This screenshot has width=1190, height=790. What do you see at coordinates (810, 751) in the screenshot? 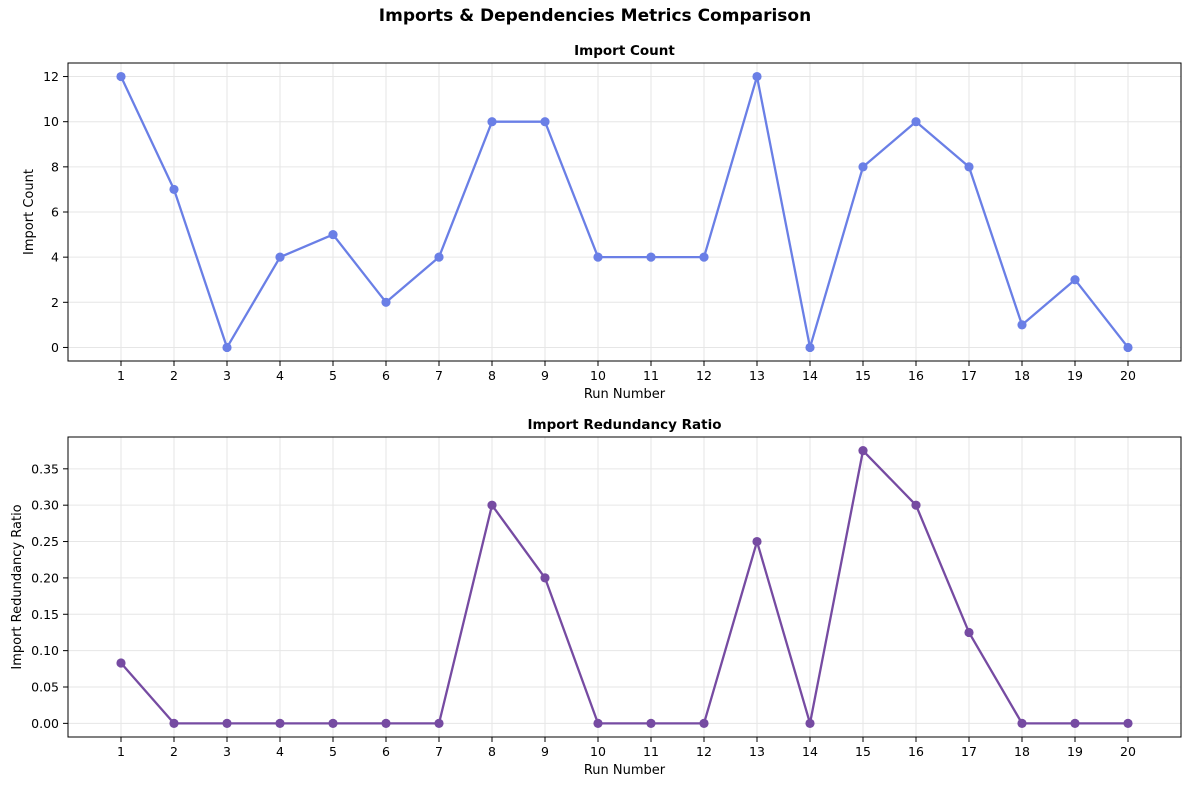
I see `chart2-x-tick-label: 14` at bounding box center [810, 751].